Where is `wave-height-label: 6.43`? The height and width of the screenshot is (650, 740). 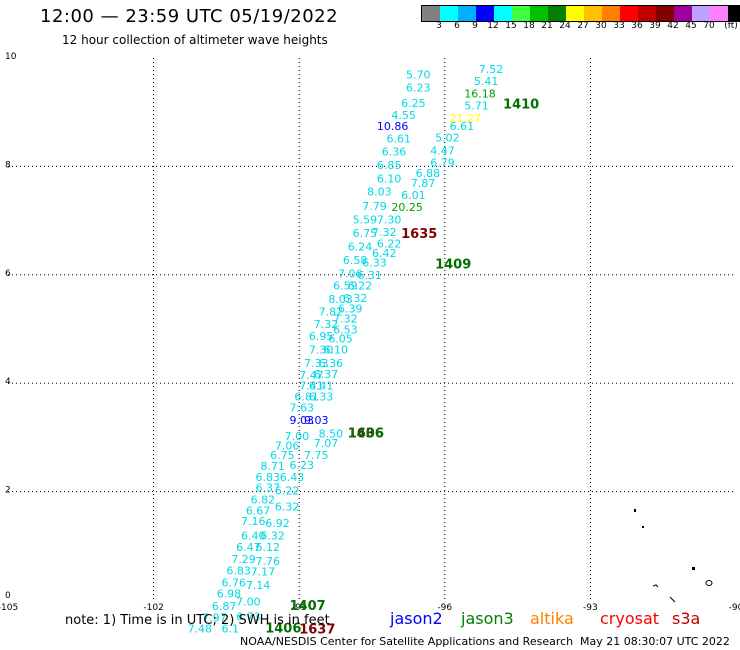 wave-height-label: 6.43 is located at coordinates (292, 477).